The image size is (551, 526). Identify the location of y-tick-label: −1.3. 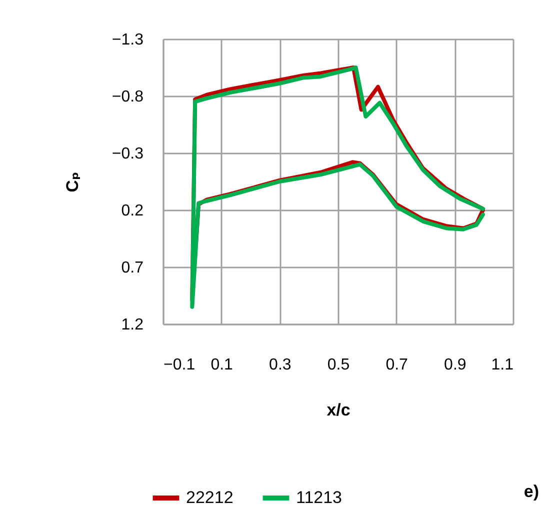
(128, 40).